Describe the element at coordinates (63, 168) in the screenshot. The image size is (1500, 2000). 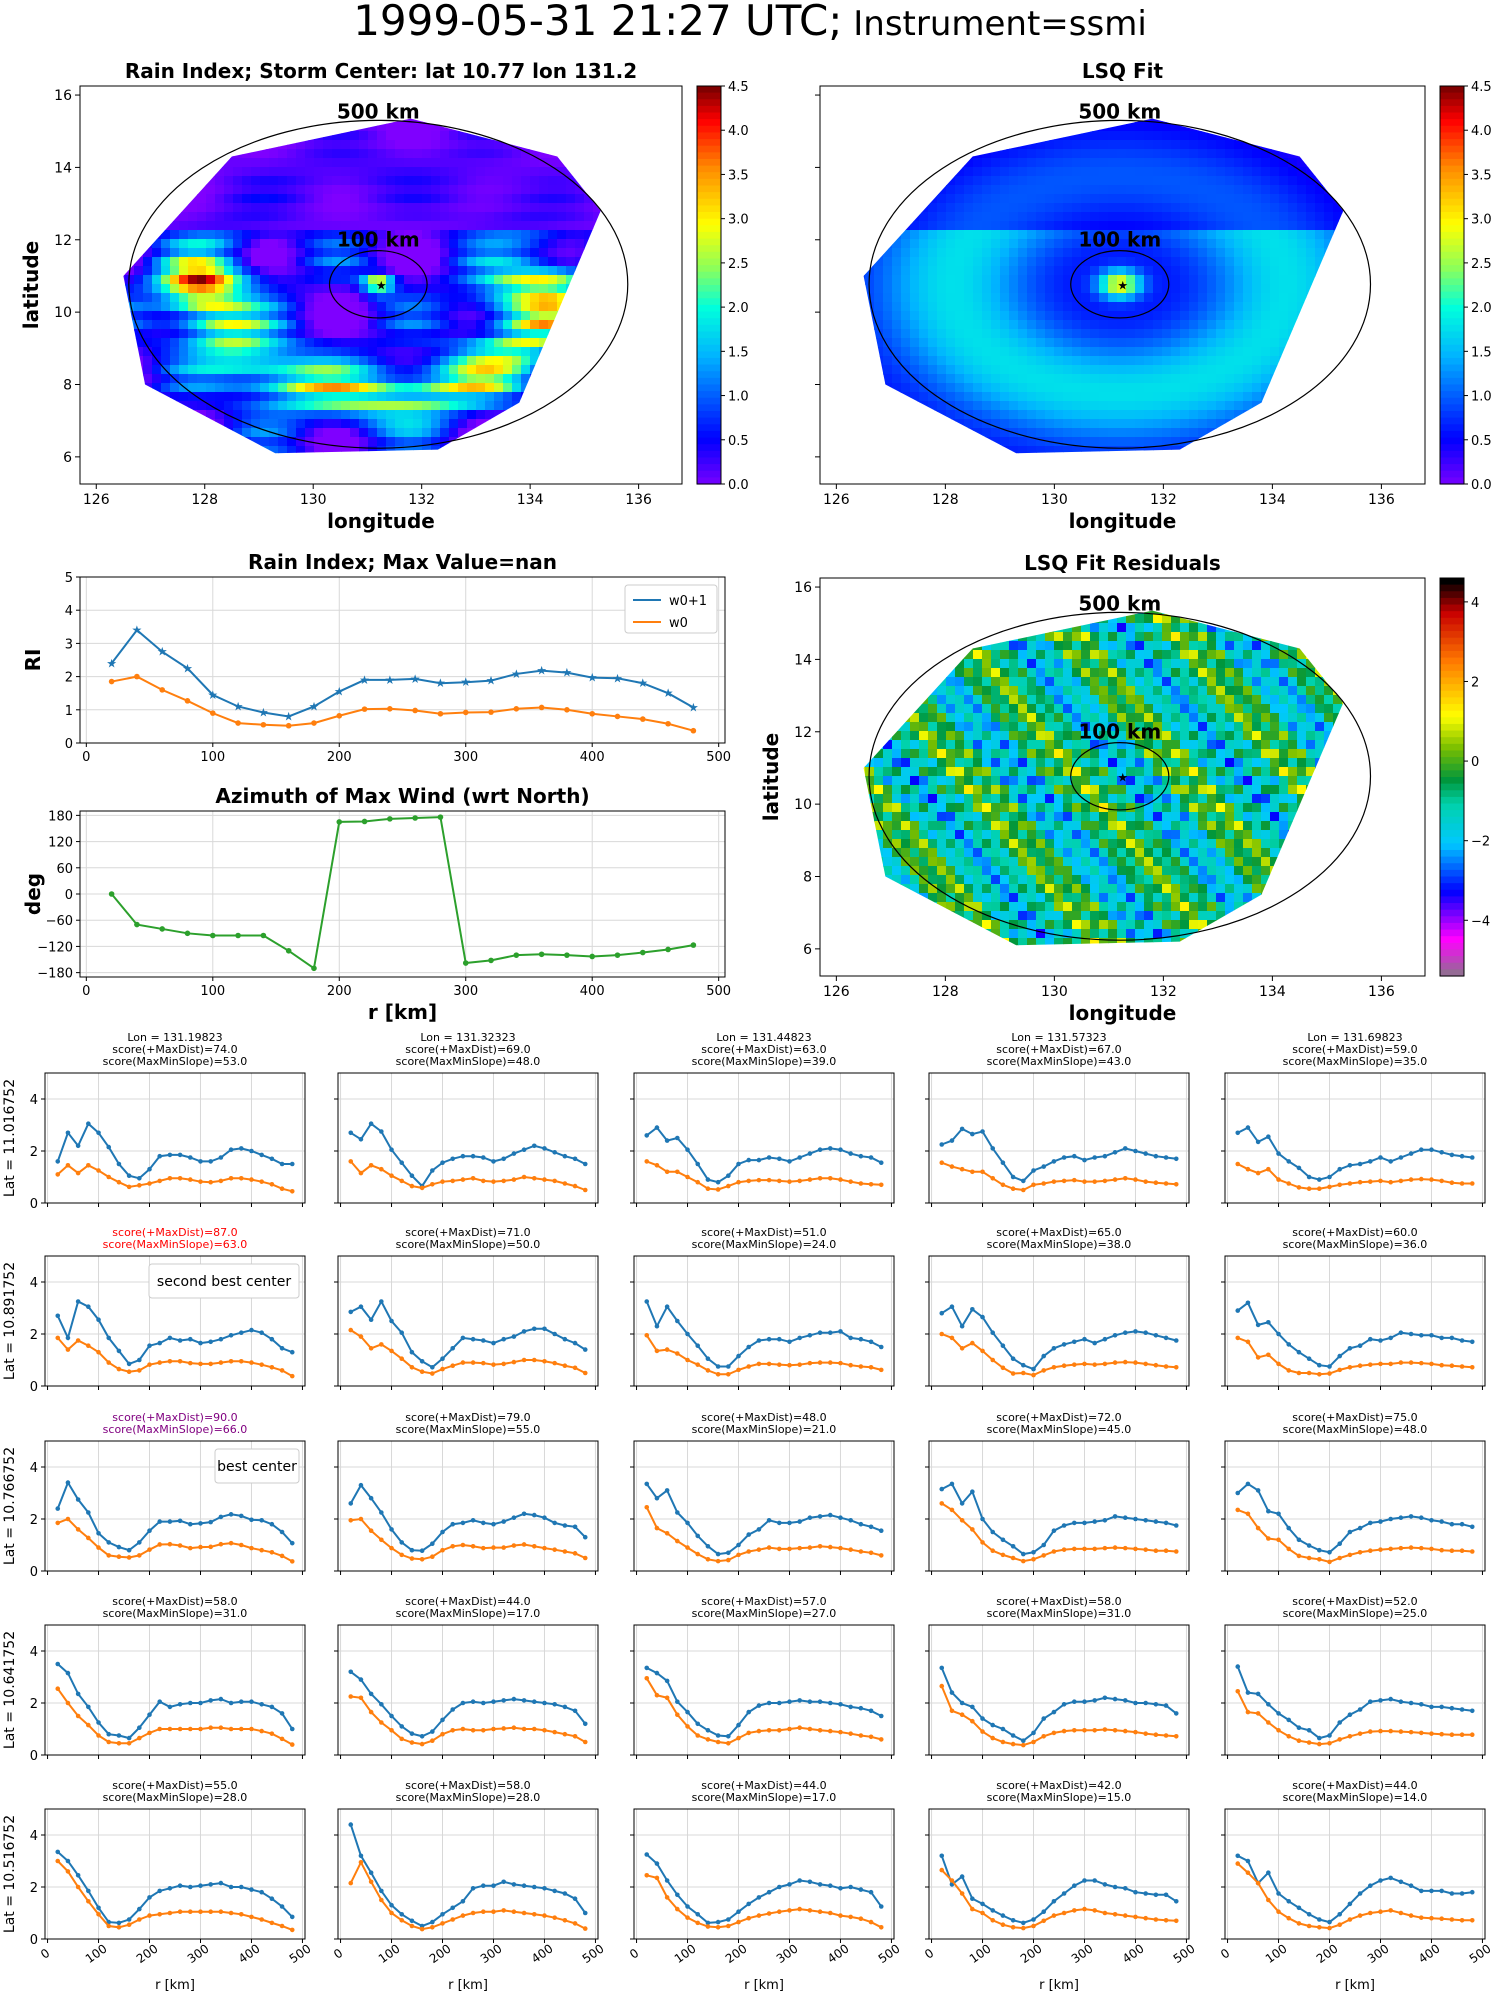
I see `y-tick-label: 14` at that location.